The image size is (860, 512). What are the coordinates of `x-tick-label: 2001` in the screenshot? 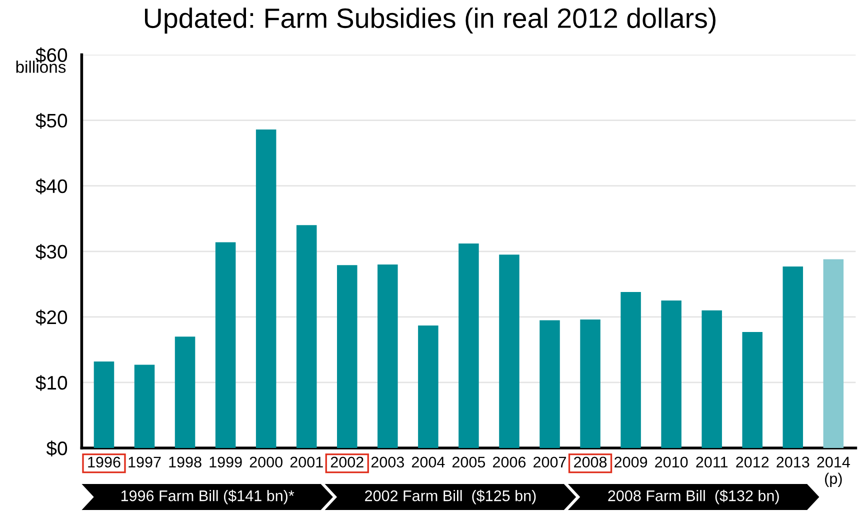 It's located at (306, 462).